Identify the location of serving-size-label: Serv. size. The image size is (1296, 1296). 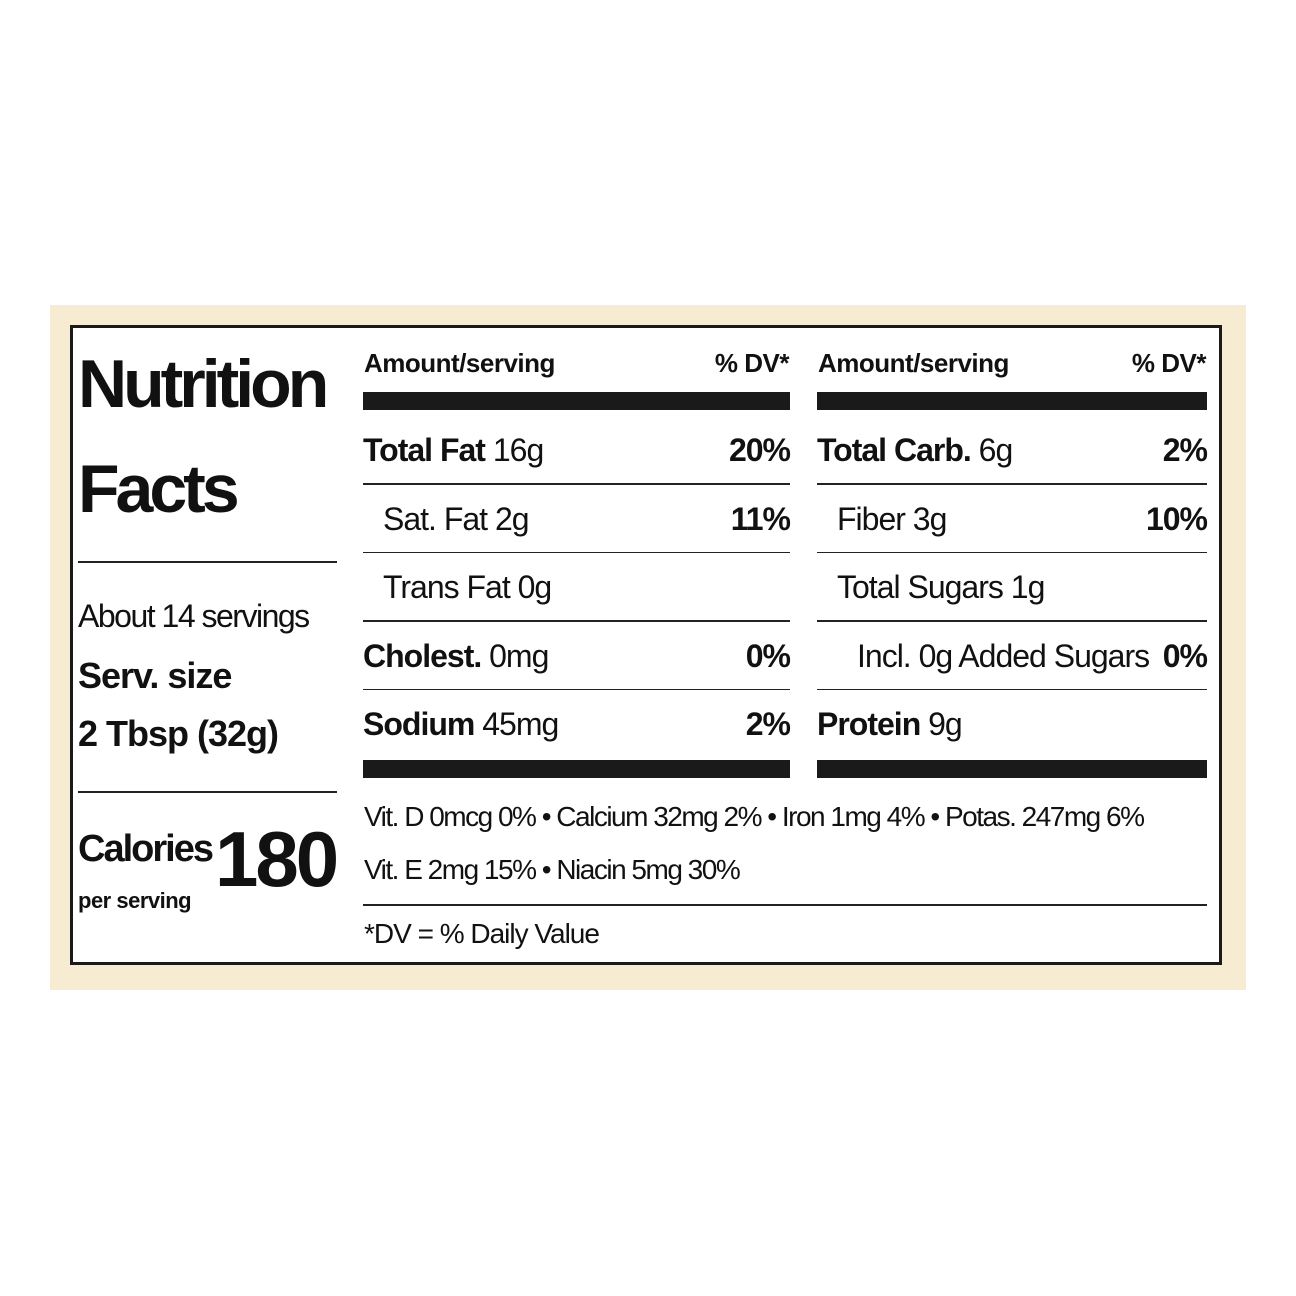
(155, 675).